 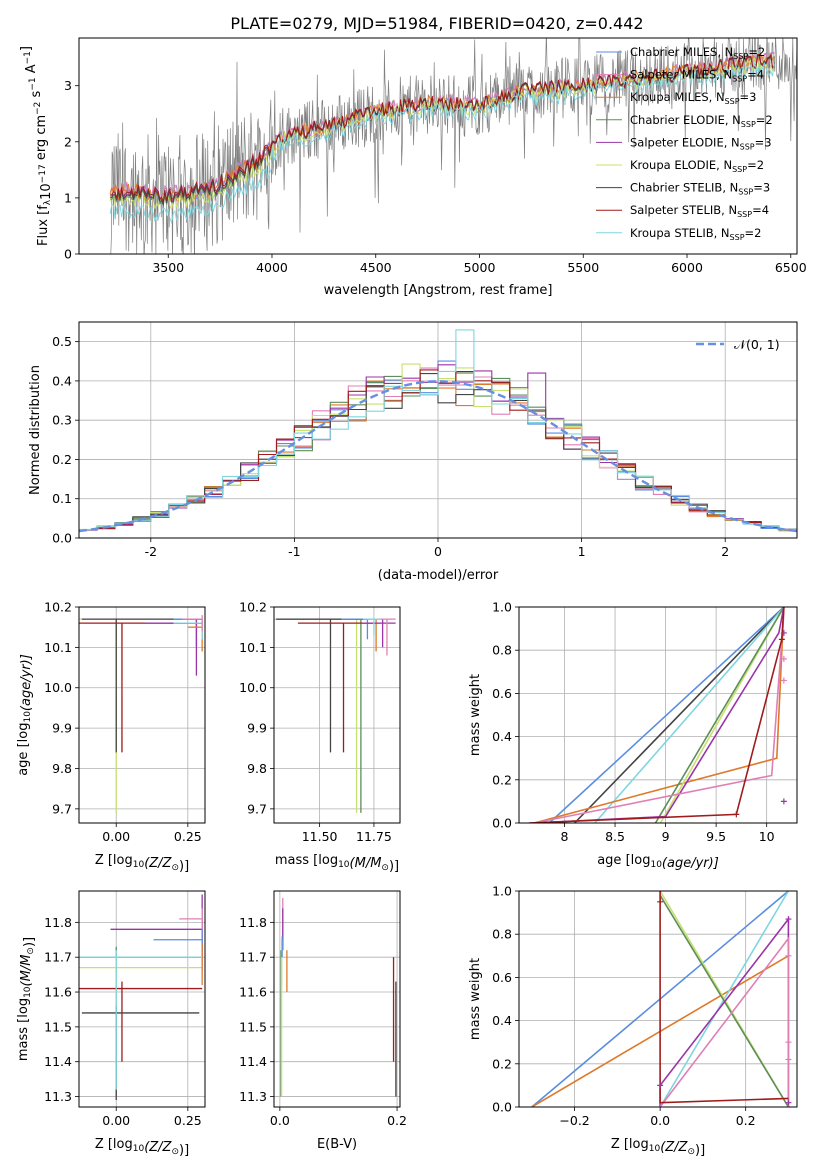 What do you see at coordinates (38, 108) in the screenshot?
I see `y-axis-label-part: −2` at bounding box center [38, 108].